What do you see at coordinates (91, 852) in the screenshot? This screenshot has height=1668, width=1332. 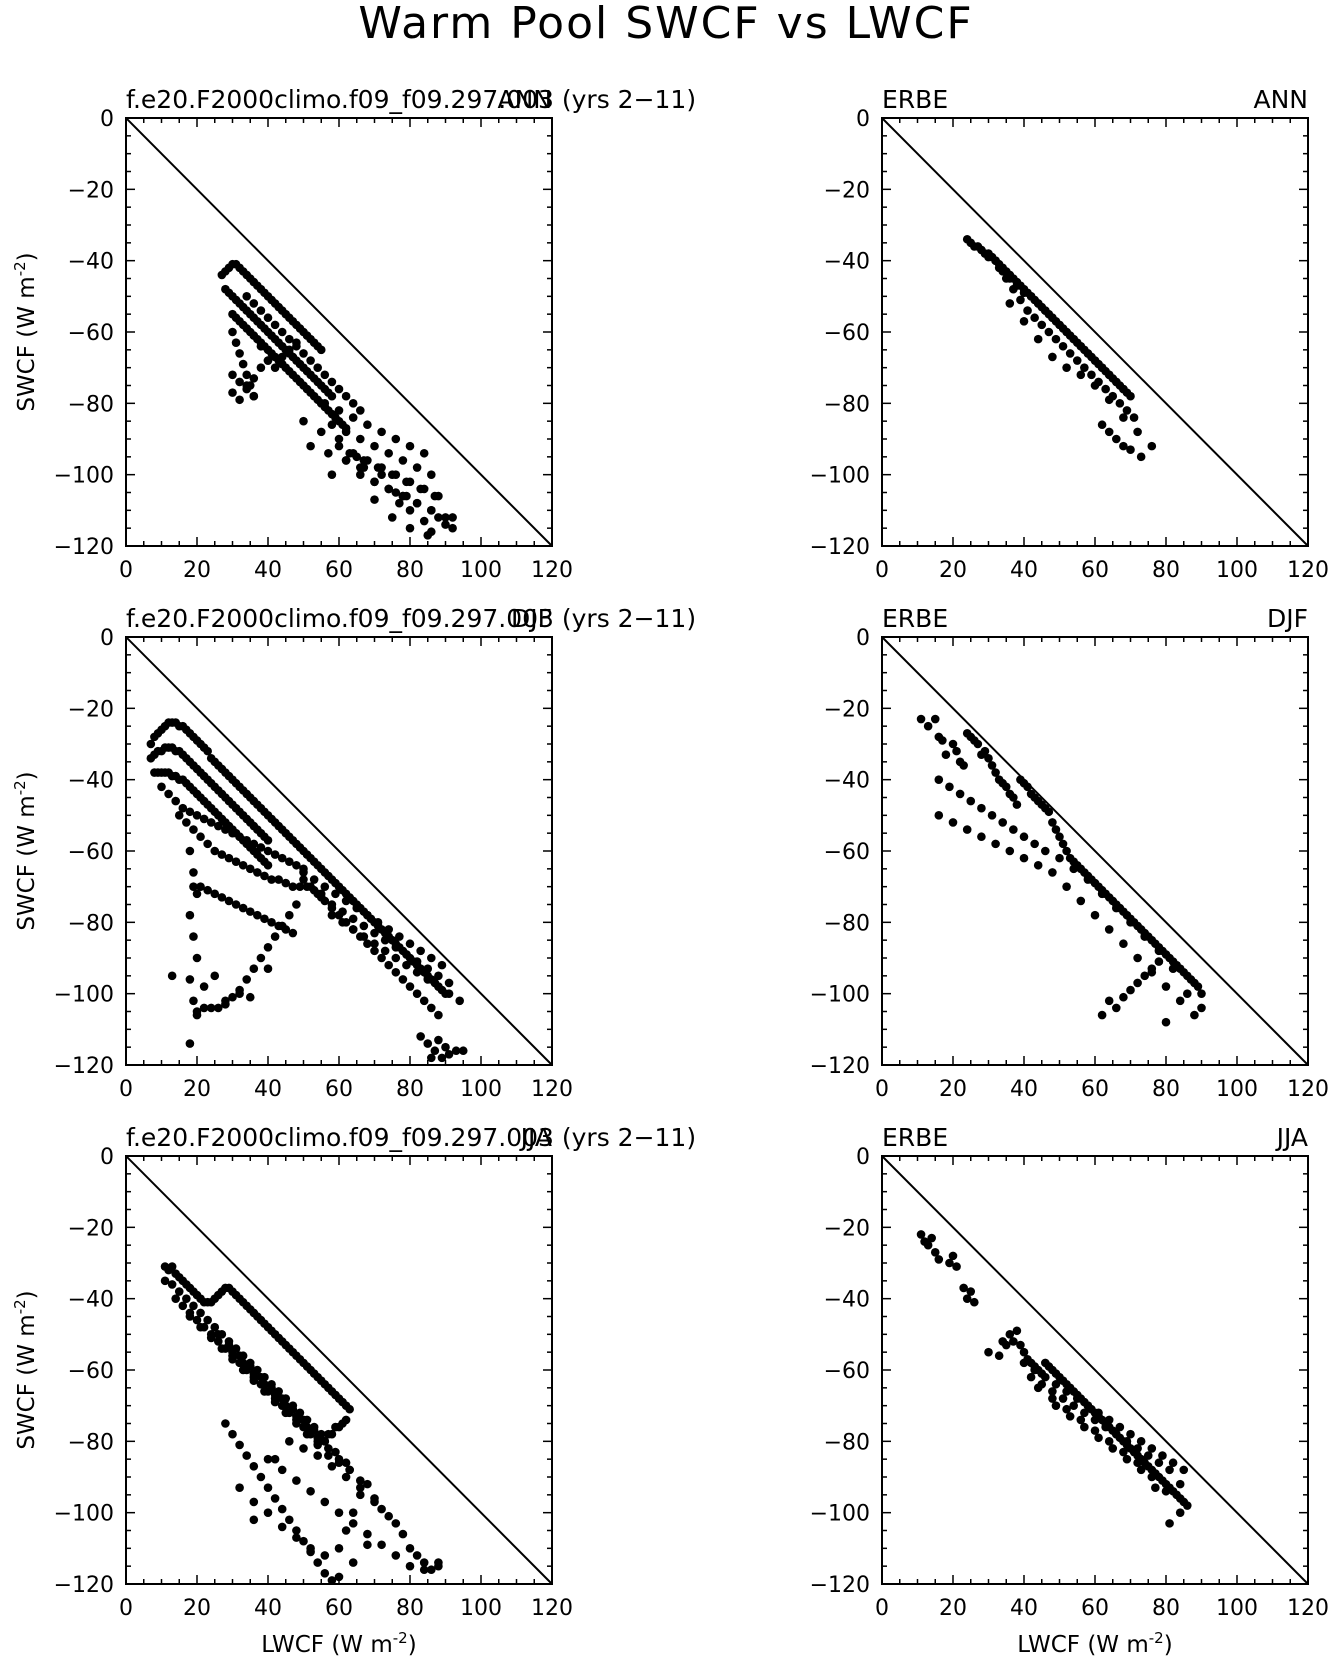 I see `y-tick-label: −60` at bounding box center [91, 852].